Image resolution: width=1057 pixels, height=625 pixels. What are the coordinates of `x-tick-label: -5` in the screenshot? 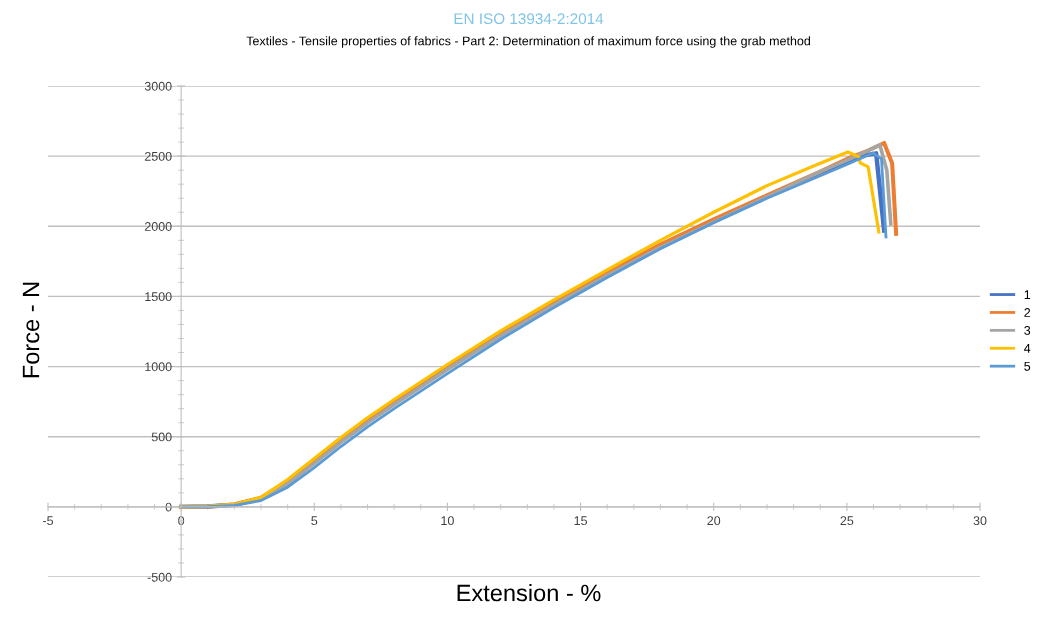 It's located at (48, 521).